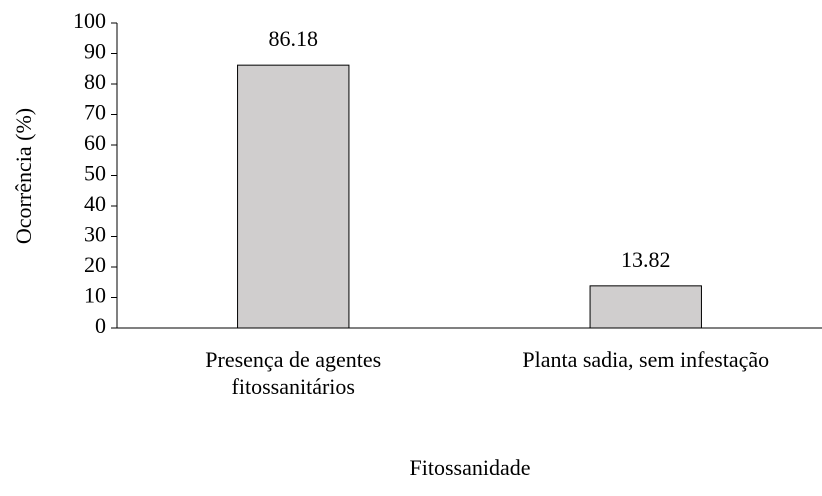 The image size is (822, 496). Describe the element at coordinates (95, 81) in the screenshot. I see `y-tick-label: 80` at that location.